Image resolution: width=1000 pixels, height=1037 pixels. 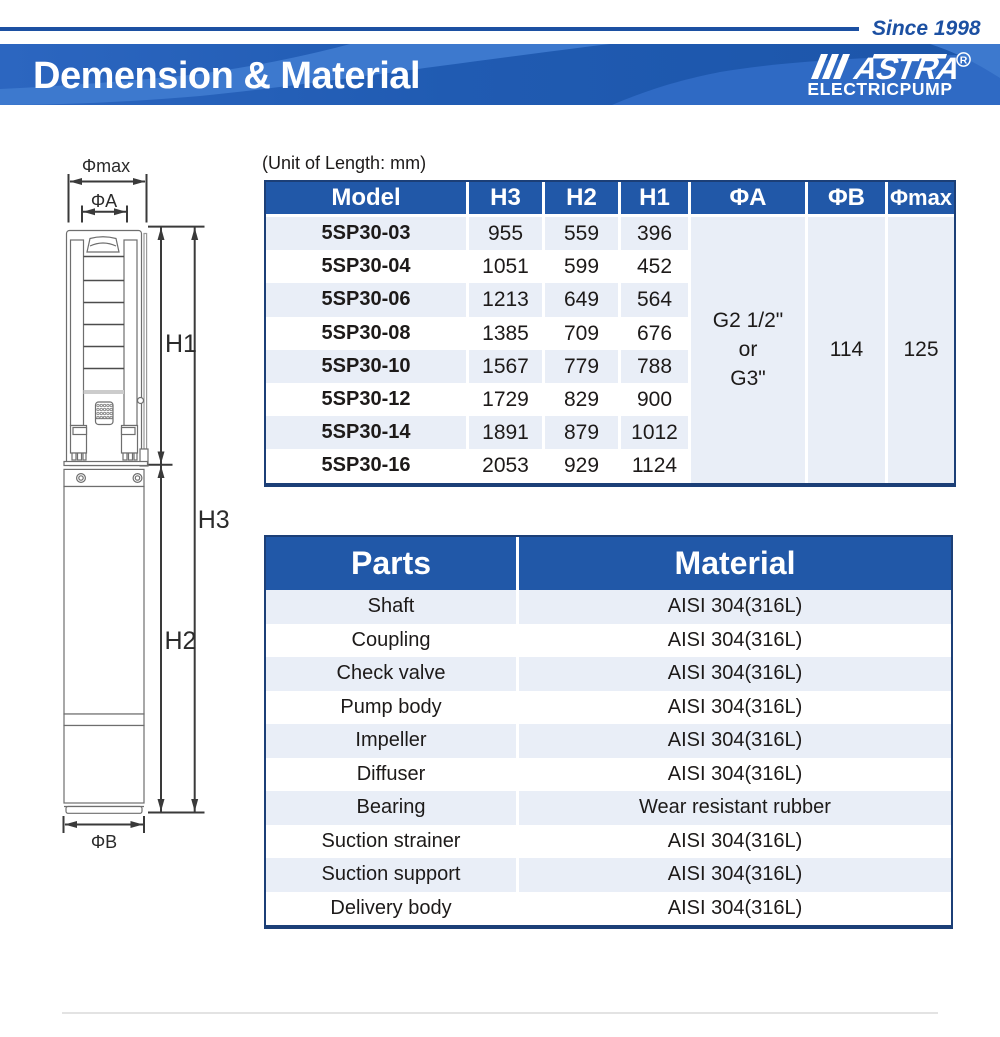 What do you see at coordinates (214, 520) in the screenshot?
I see `svg-text: H3` at bounding box center [214, 520].